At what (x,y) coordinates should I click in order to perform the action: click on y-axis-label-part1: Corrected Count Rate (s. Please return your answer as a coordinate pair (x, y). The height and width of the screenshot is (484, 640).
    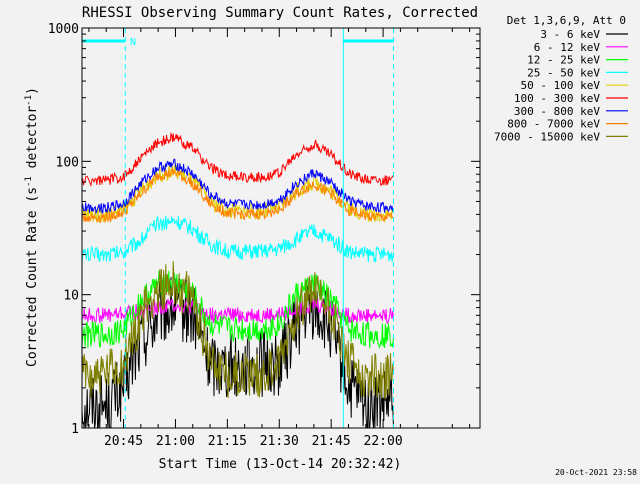
    Looking at the image, I should click on (32, 277).